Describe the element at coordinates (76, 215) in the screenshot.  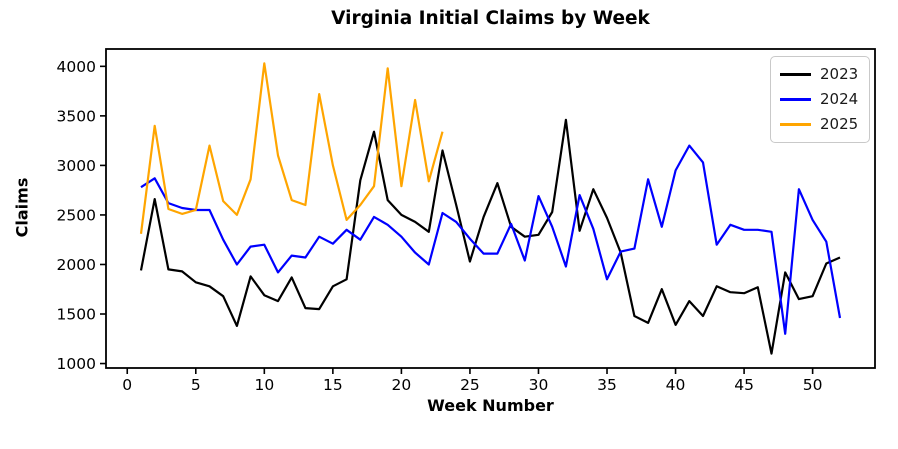
I see `y-tick-label: 2500` at that location.